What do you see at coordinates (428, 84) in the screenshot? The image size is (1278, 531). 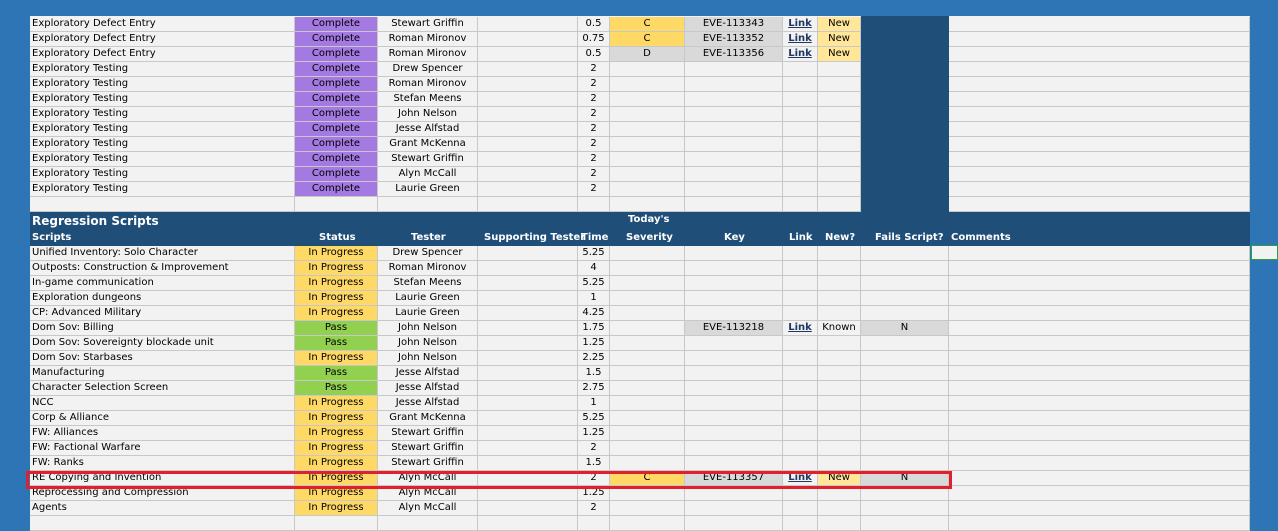 I see `tester-cell: Roman Mironov` at bounding box center [428, 84].